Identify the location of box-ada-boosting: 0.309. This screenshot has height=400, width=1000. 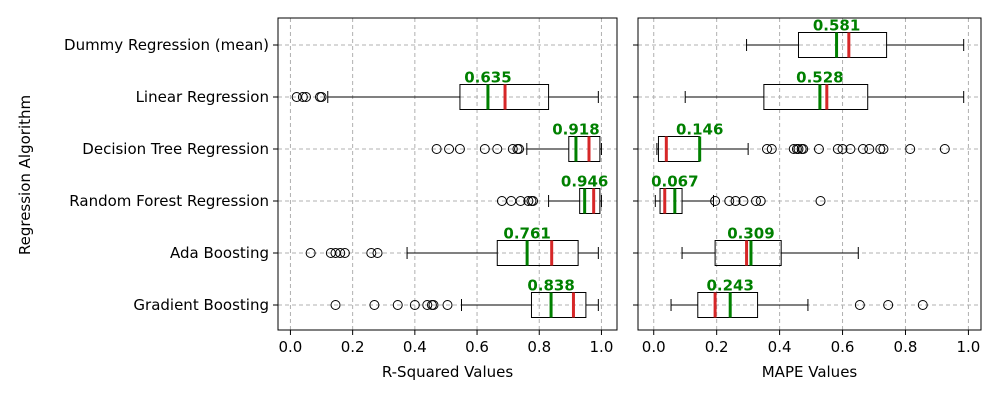
(770, 245).